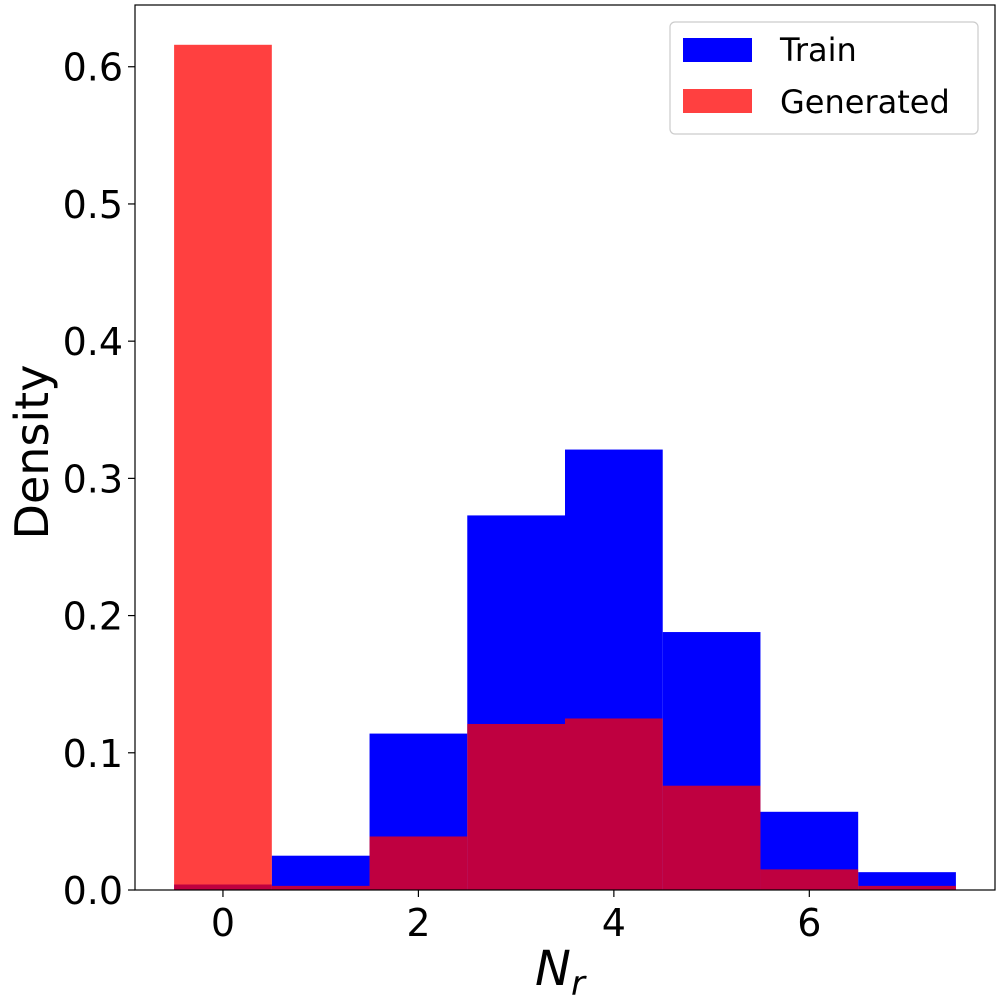 This screenshot has height=1000, width=1000. I want to click on x-axis-title-main: N, so click(553, 969).